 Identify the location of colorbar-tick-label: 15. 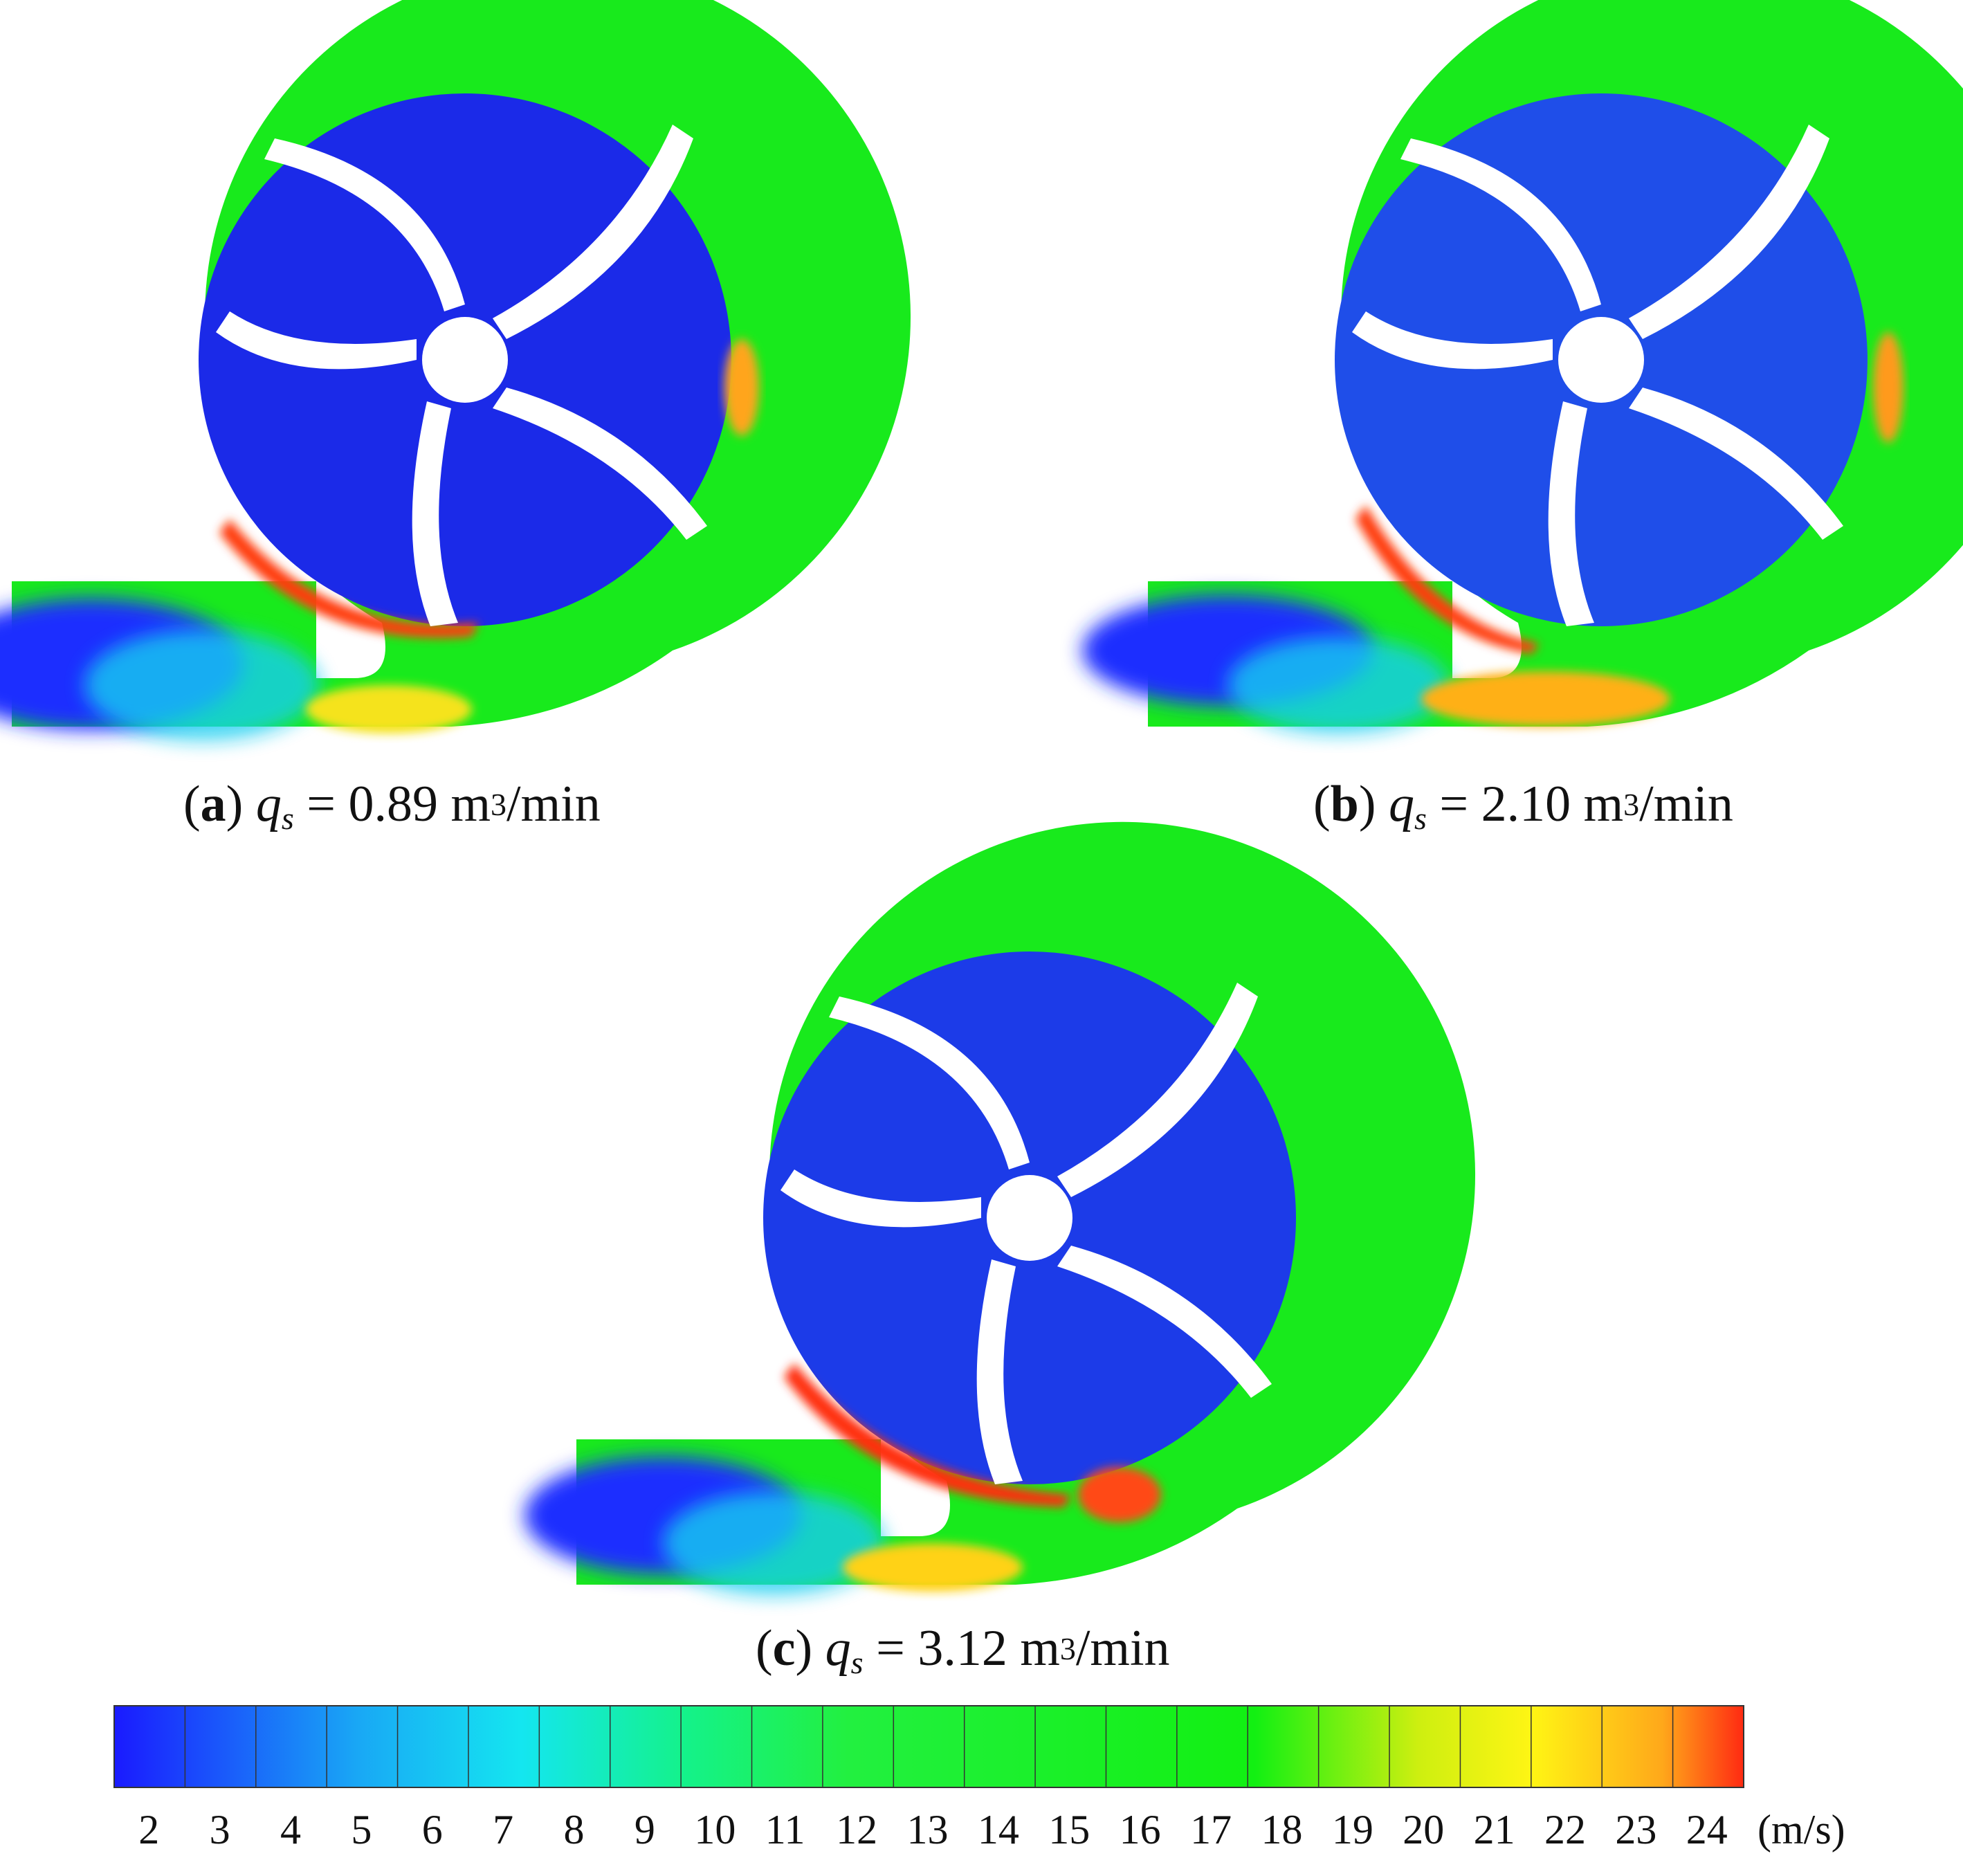
(1069, 1829).